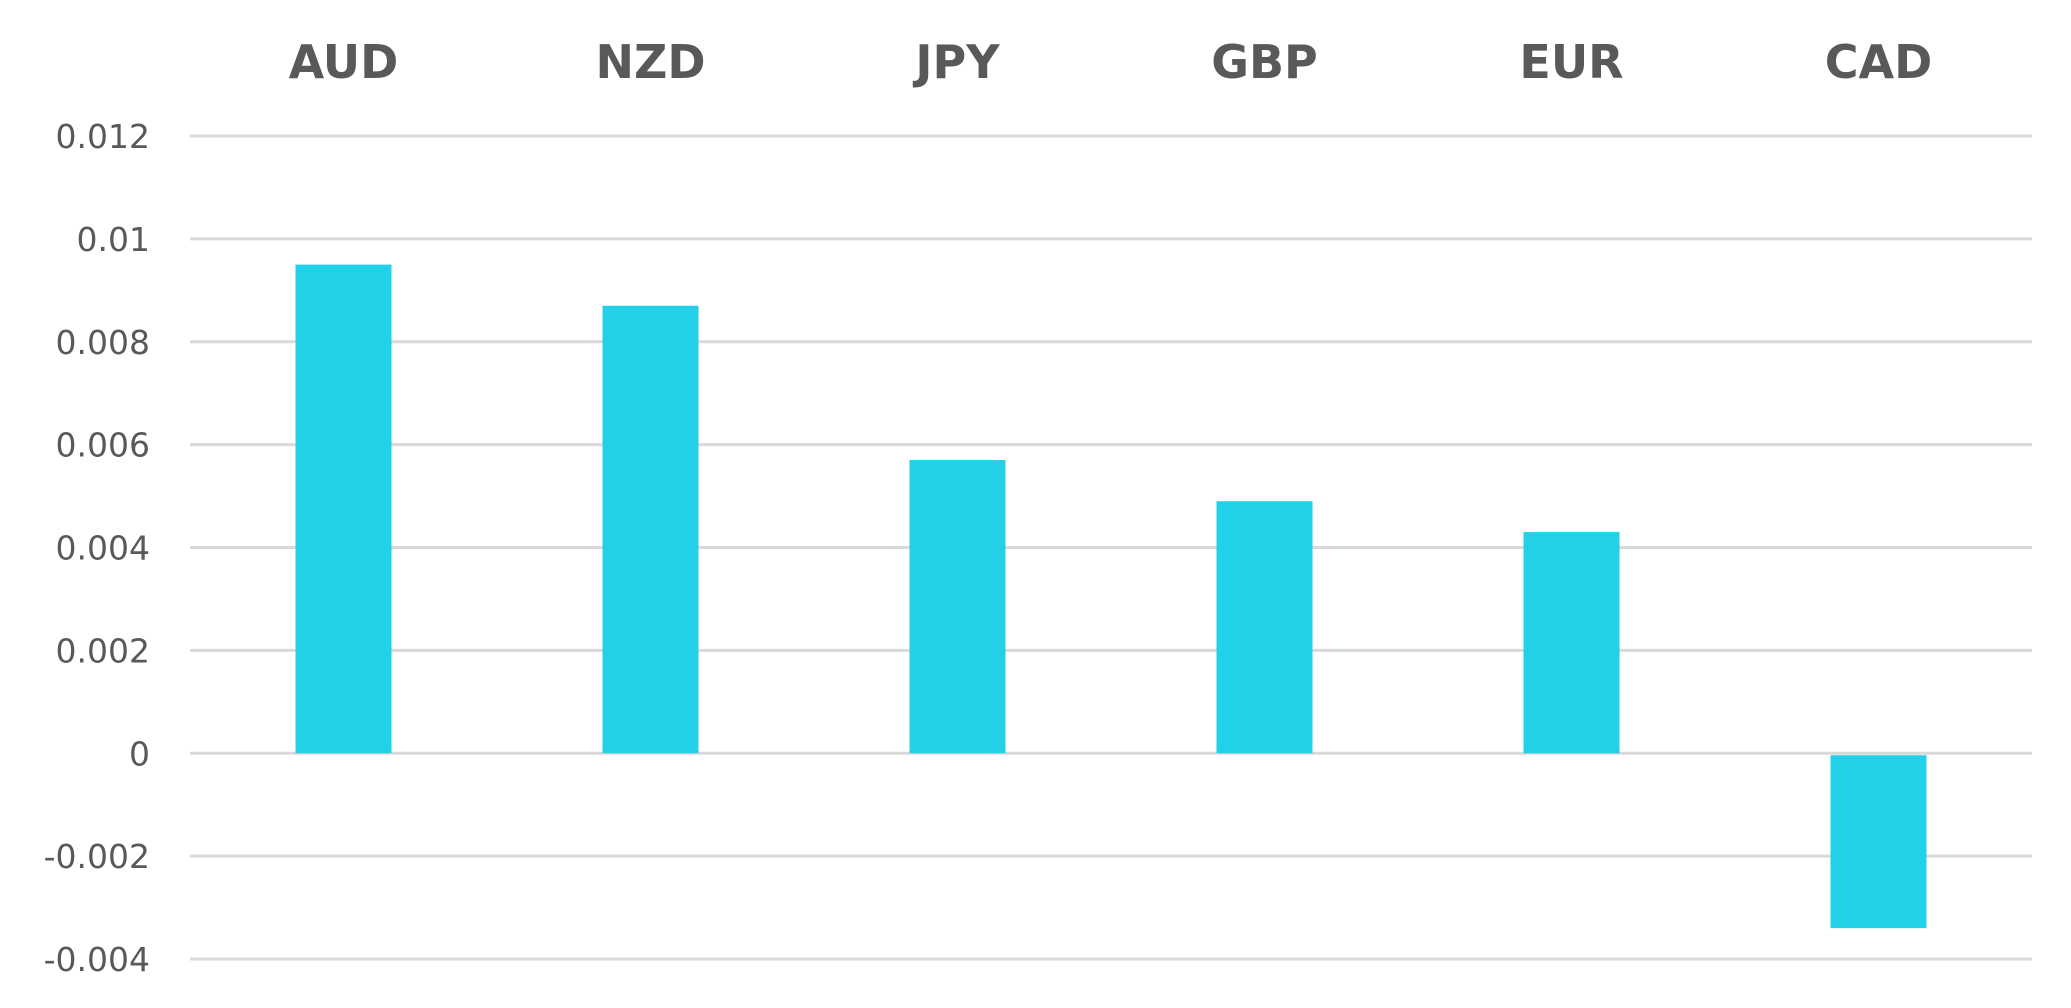  Describe the element at coordinates (344, 62) in the screenshot. I see `category-label-aud: AUD` at that location.